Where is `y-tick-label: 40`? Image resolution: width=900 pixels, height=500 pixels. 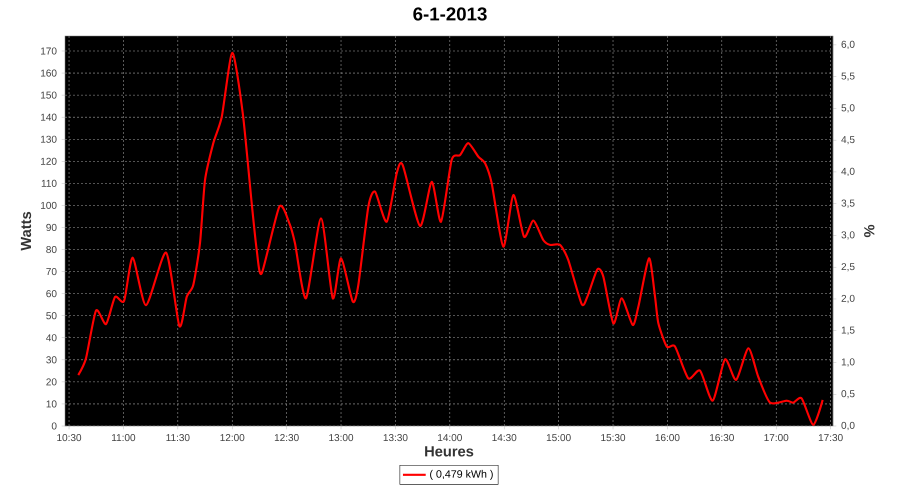
y-tick-label: 40 is located at coordinates (51, 338).